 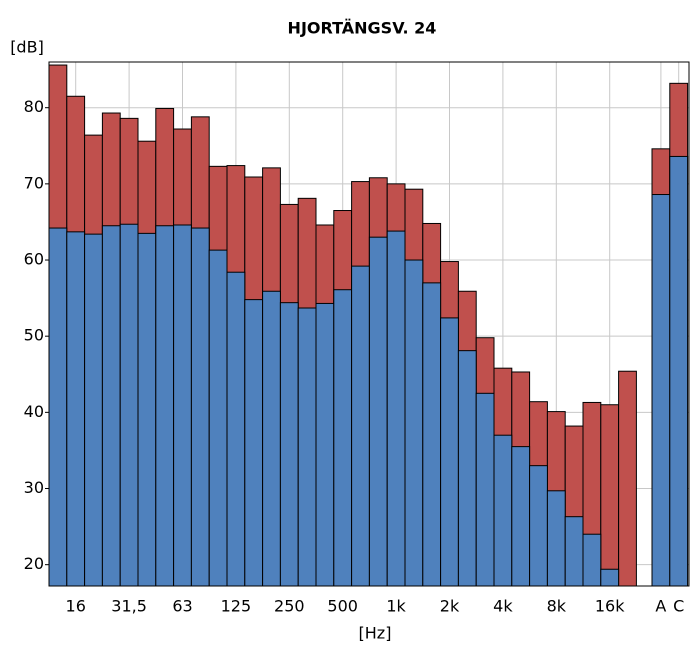 I want to click on gap, so click(x=644, y=324).